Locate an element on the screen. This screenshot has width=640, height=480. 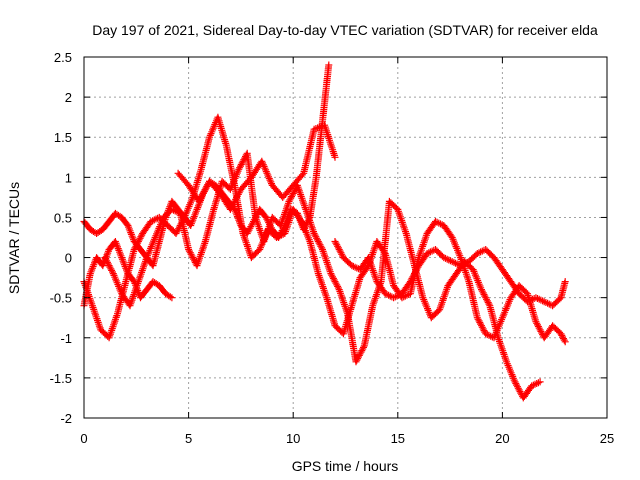
x-tick-labels: 0 5 10 15 20 25 is located at coordinates (347, 438).